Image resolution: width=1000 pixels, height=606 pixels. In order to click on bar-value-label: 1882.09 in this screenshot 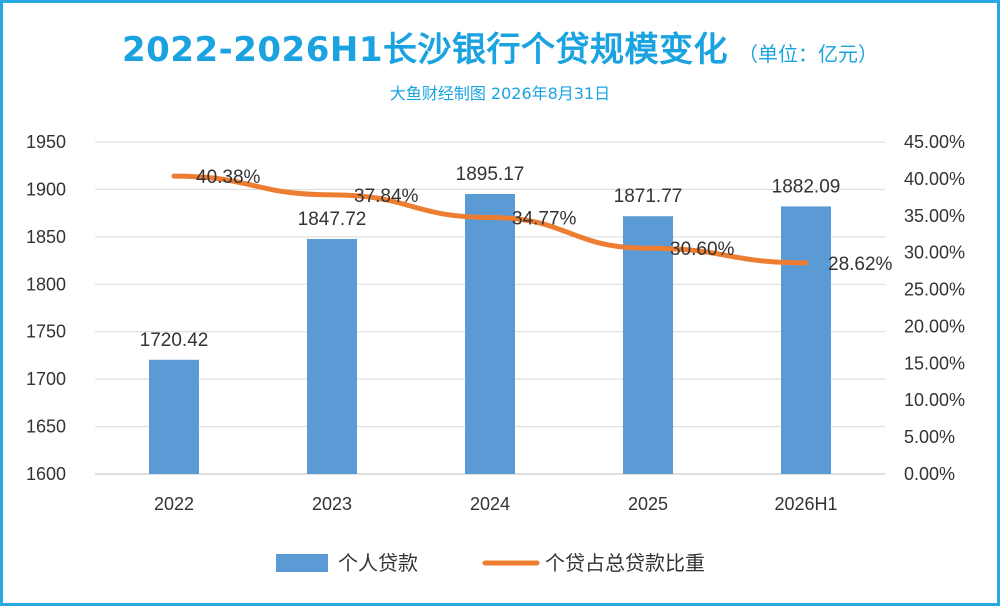, I will do `click(806, 186)`.